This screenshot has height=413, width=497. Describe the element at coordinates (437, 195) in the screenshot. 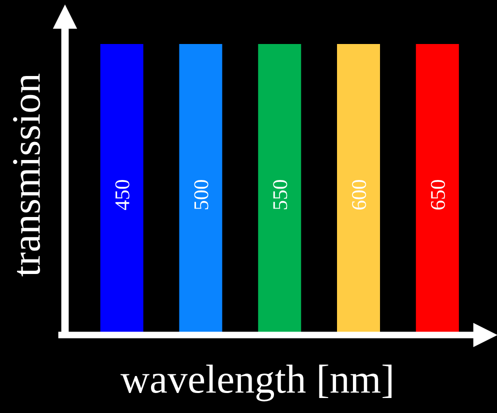

I see `x-tick-label: 650` at that location.